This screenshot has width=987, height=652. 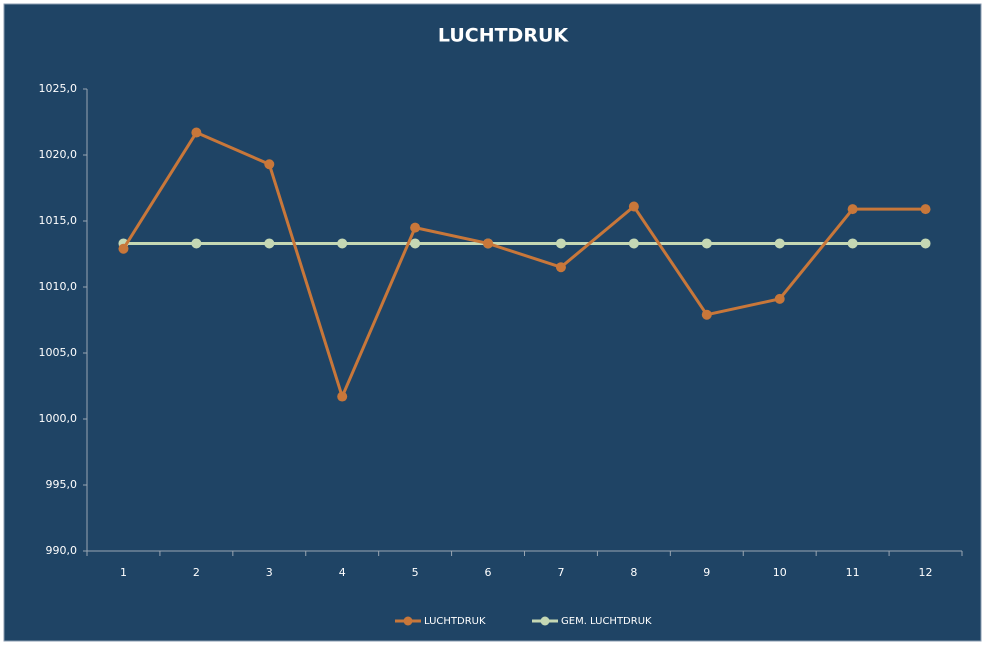 What do you see at coordinates (606, 621) in the screenshot?
I see `legend-label: GEM. LUCHTDRUK` at bounding box center [606, 621].